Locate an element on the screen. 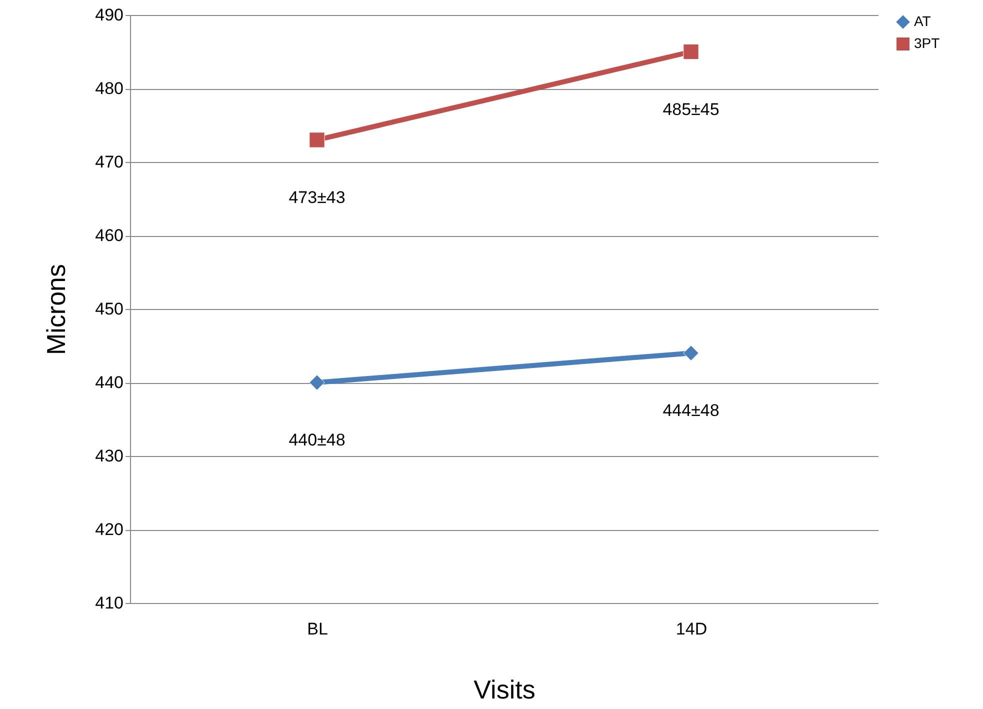 This screenshot has width=983, height=709. legend-label: 3PT is located at coordinates (927, 43).